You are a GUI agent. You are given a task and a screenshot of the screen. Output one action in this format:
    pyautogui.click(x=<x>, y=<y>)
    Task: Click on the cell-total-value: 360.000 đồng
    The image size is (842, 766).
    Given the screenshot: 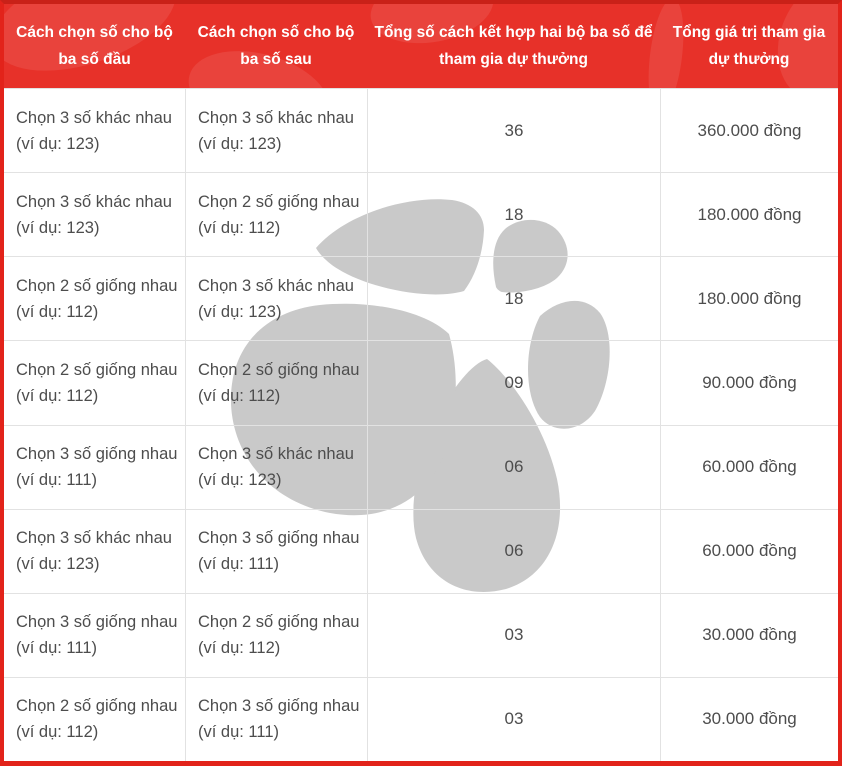 What is the action you would take?
    pyautogui.click(x=749, y=130)
    